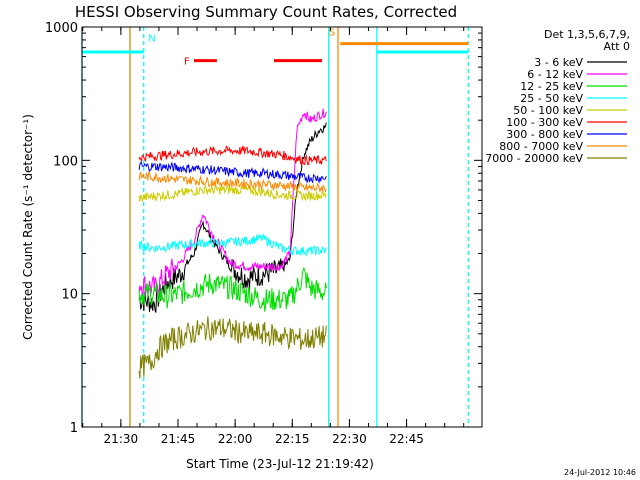  I want to click on legend-header-line2: Att 0, so click(617, 46).